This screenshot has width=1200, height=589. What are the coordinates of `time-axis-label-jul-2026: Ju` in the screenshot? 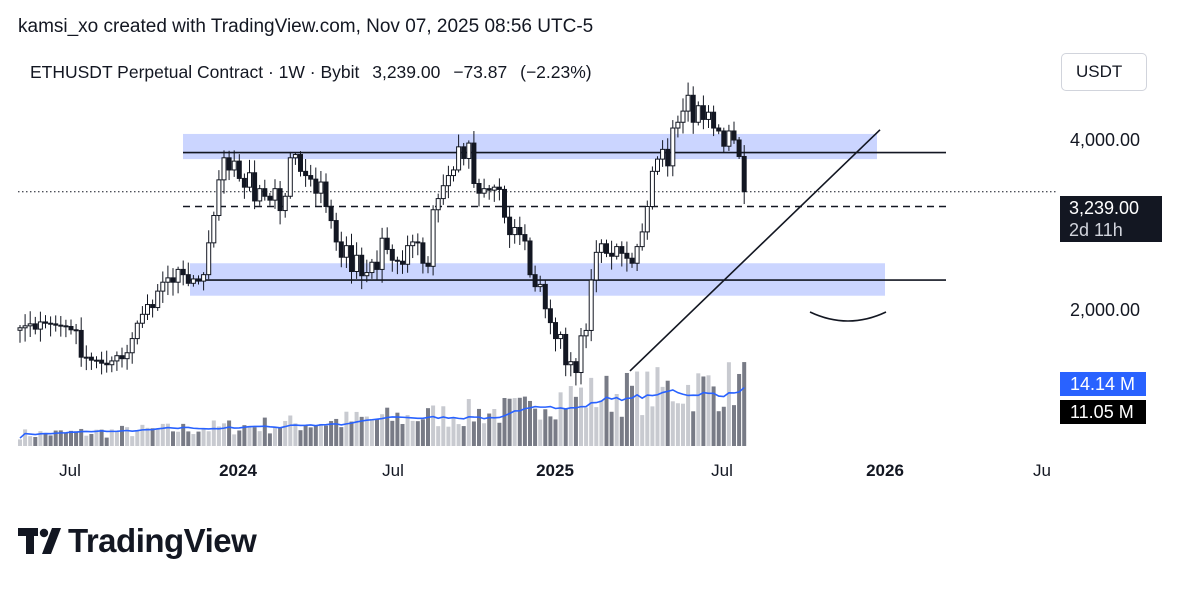 It's located at (1042, 470).